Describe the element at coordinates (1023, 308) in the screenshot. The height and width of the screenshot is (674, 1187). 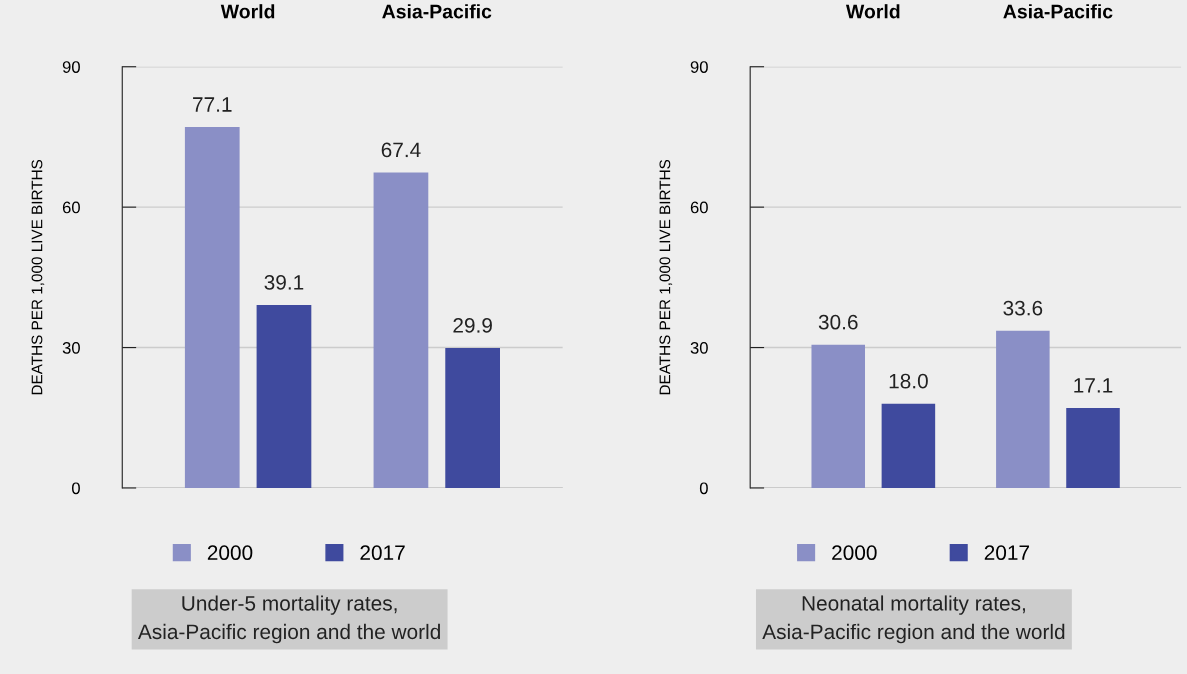
I see `data-label: 33.6` at that location.